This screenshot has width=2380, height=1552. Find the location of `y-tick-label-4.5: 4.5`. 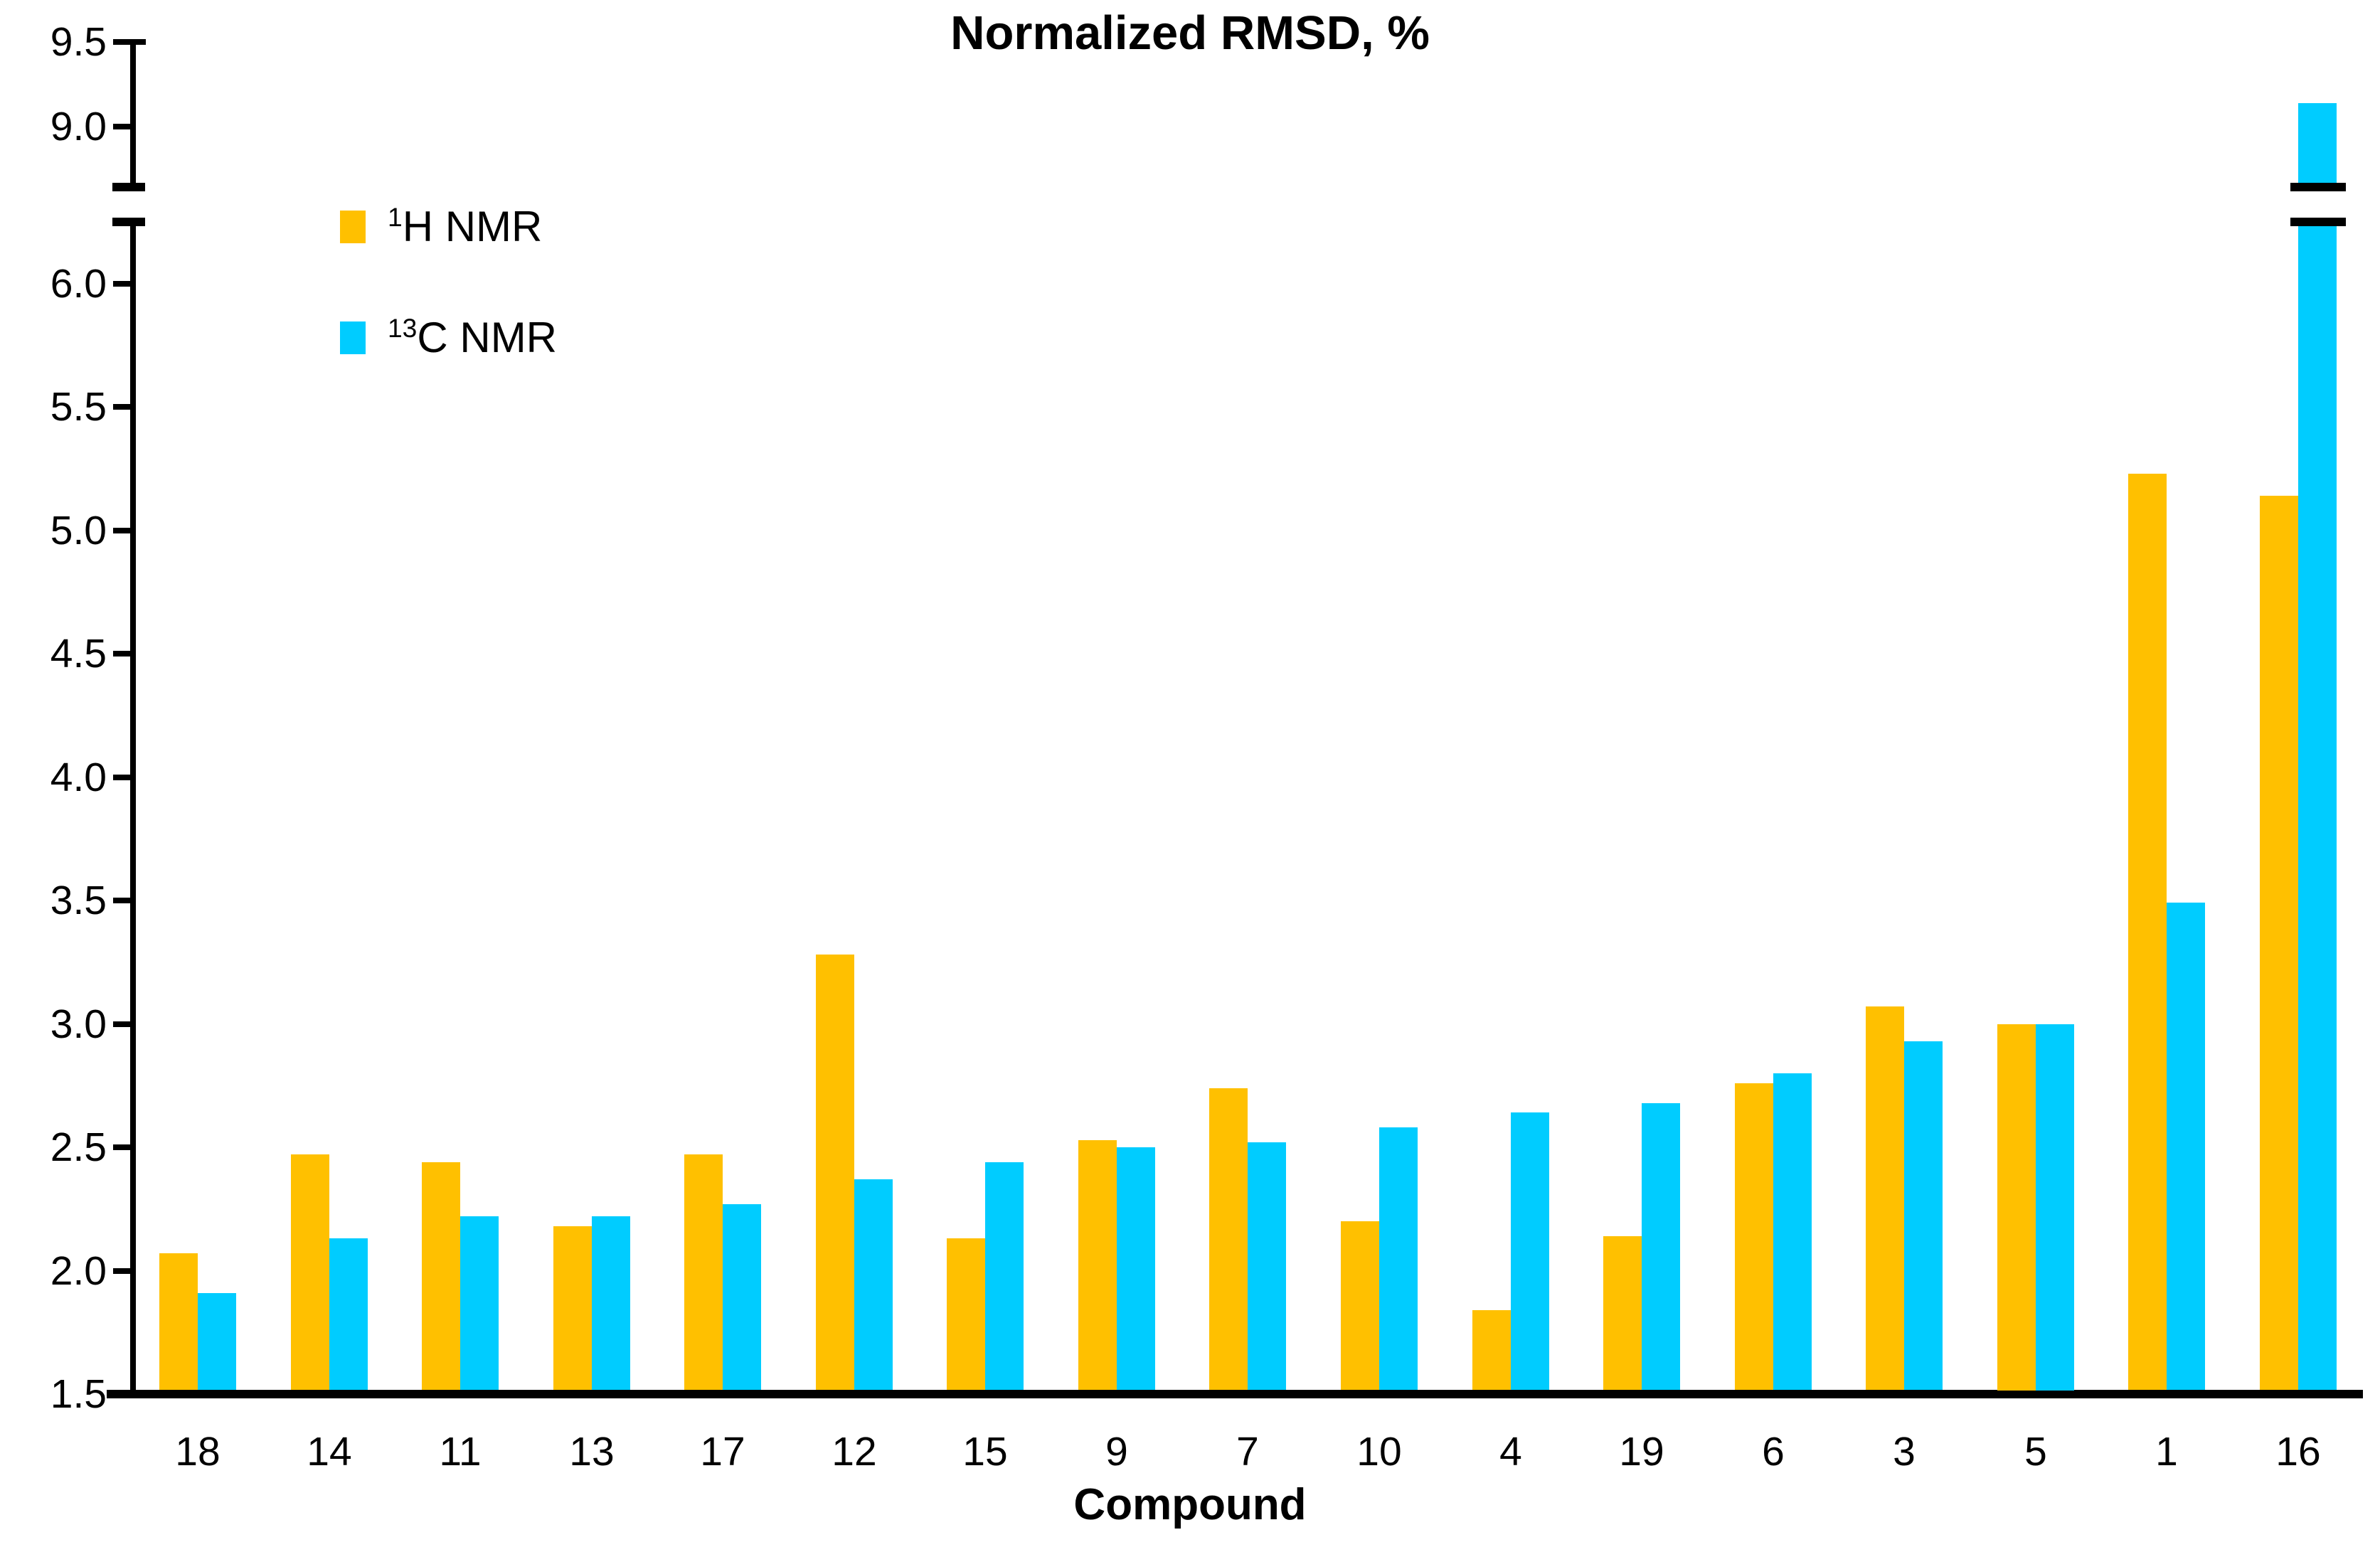

y-tick-label-4.5: 4.5 is located at coordinates (78, 653).